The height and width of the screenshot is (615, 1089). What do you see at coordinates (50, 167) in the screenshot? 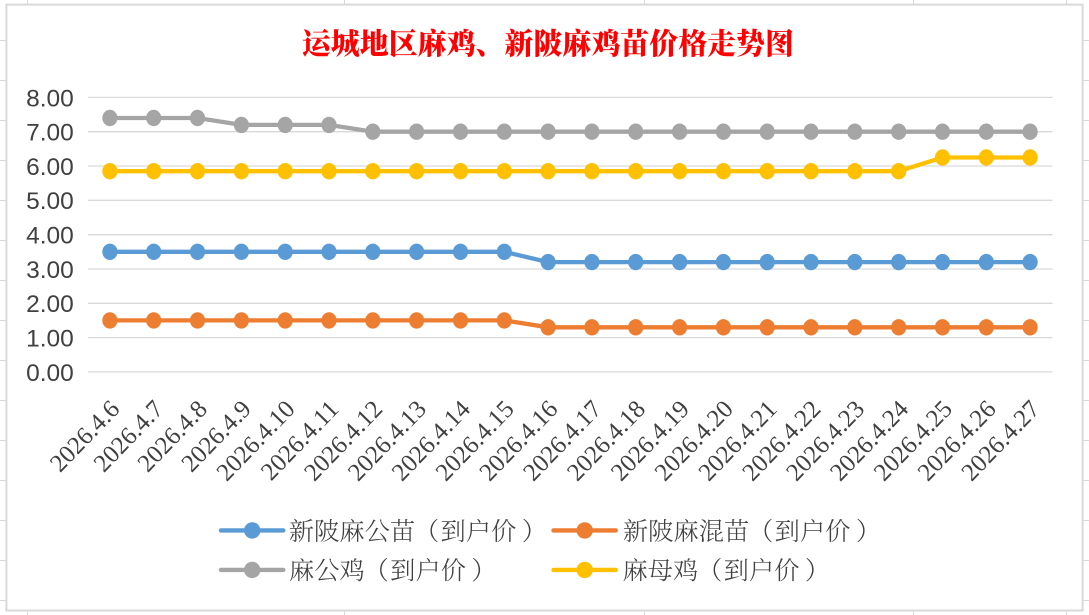
I see `svg-text: 6.00` at bounding box center [50, 167].